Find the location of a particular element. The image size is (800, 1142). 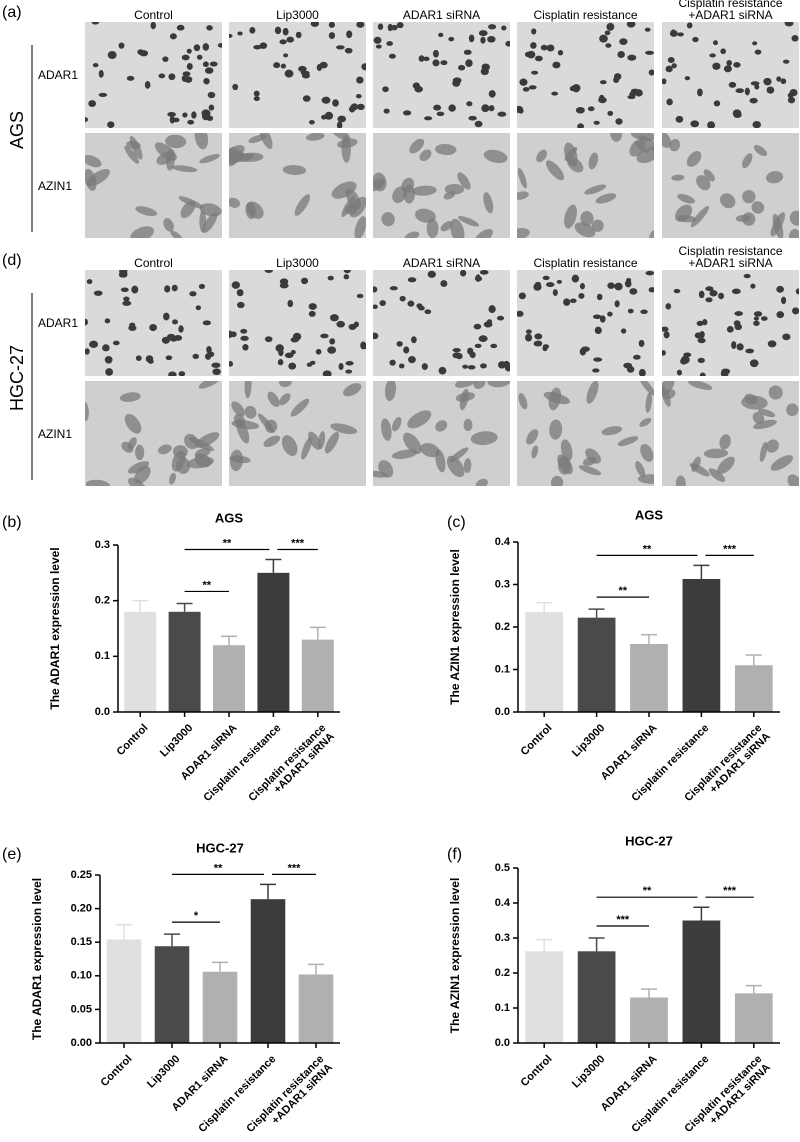

column-header: Control is located at coordinates (153, 15).